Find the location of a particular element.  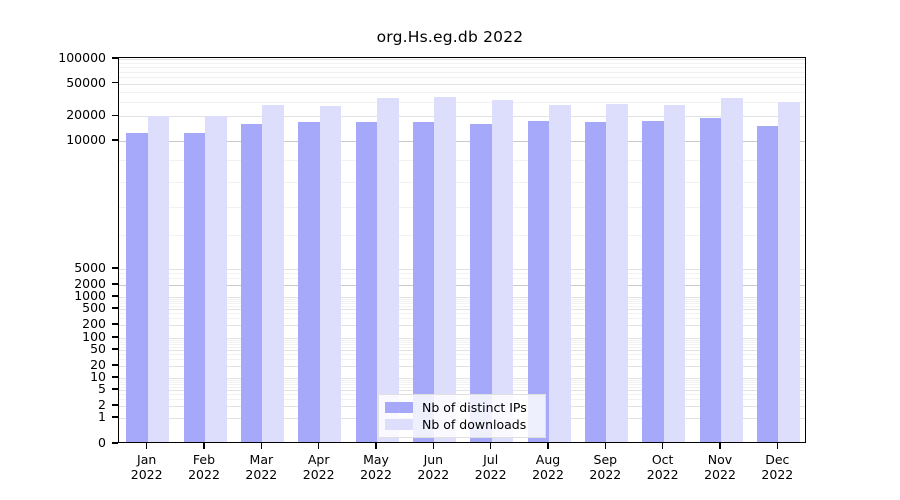

y-axis-label: 5 is located at coordinates (102, 388).